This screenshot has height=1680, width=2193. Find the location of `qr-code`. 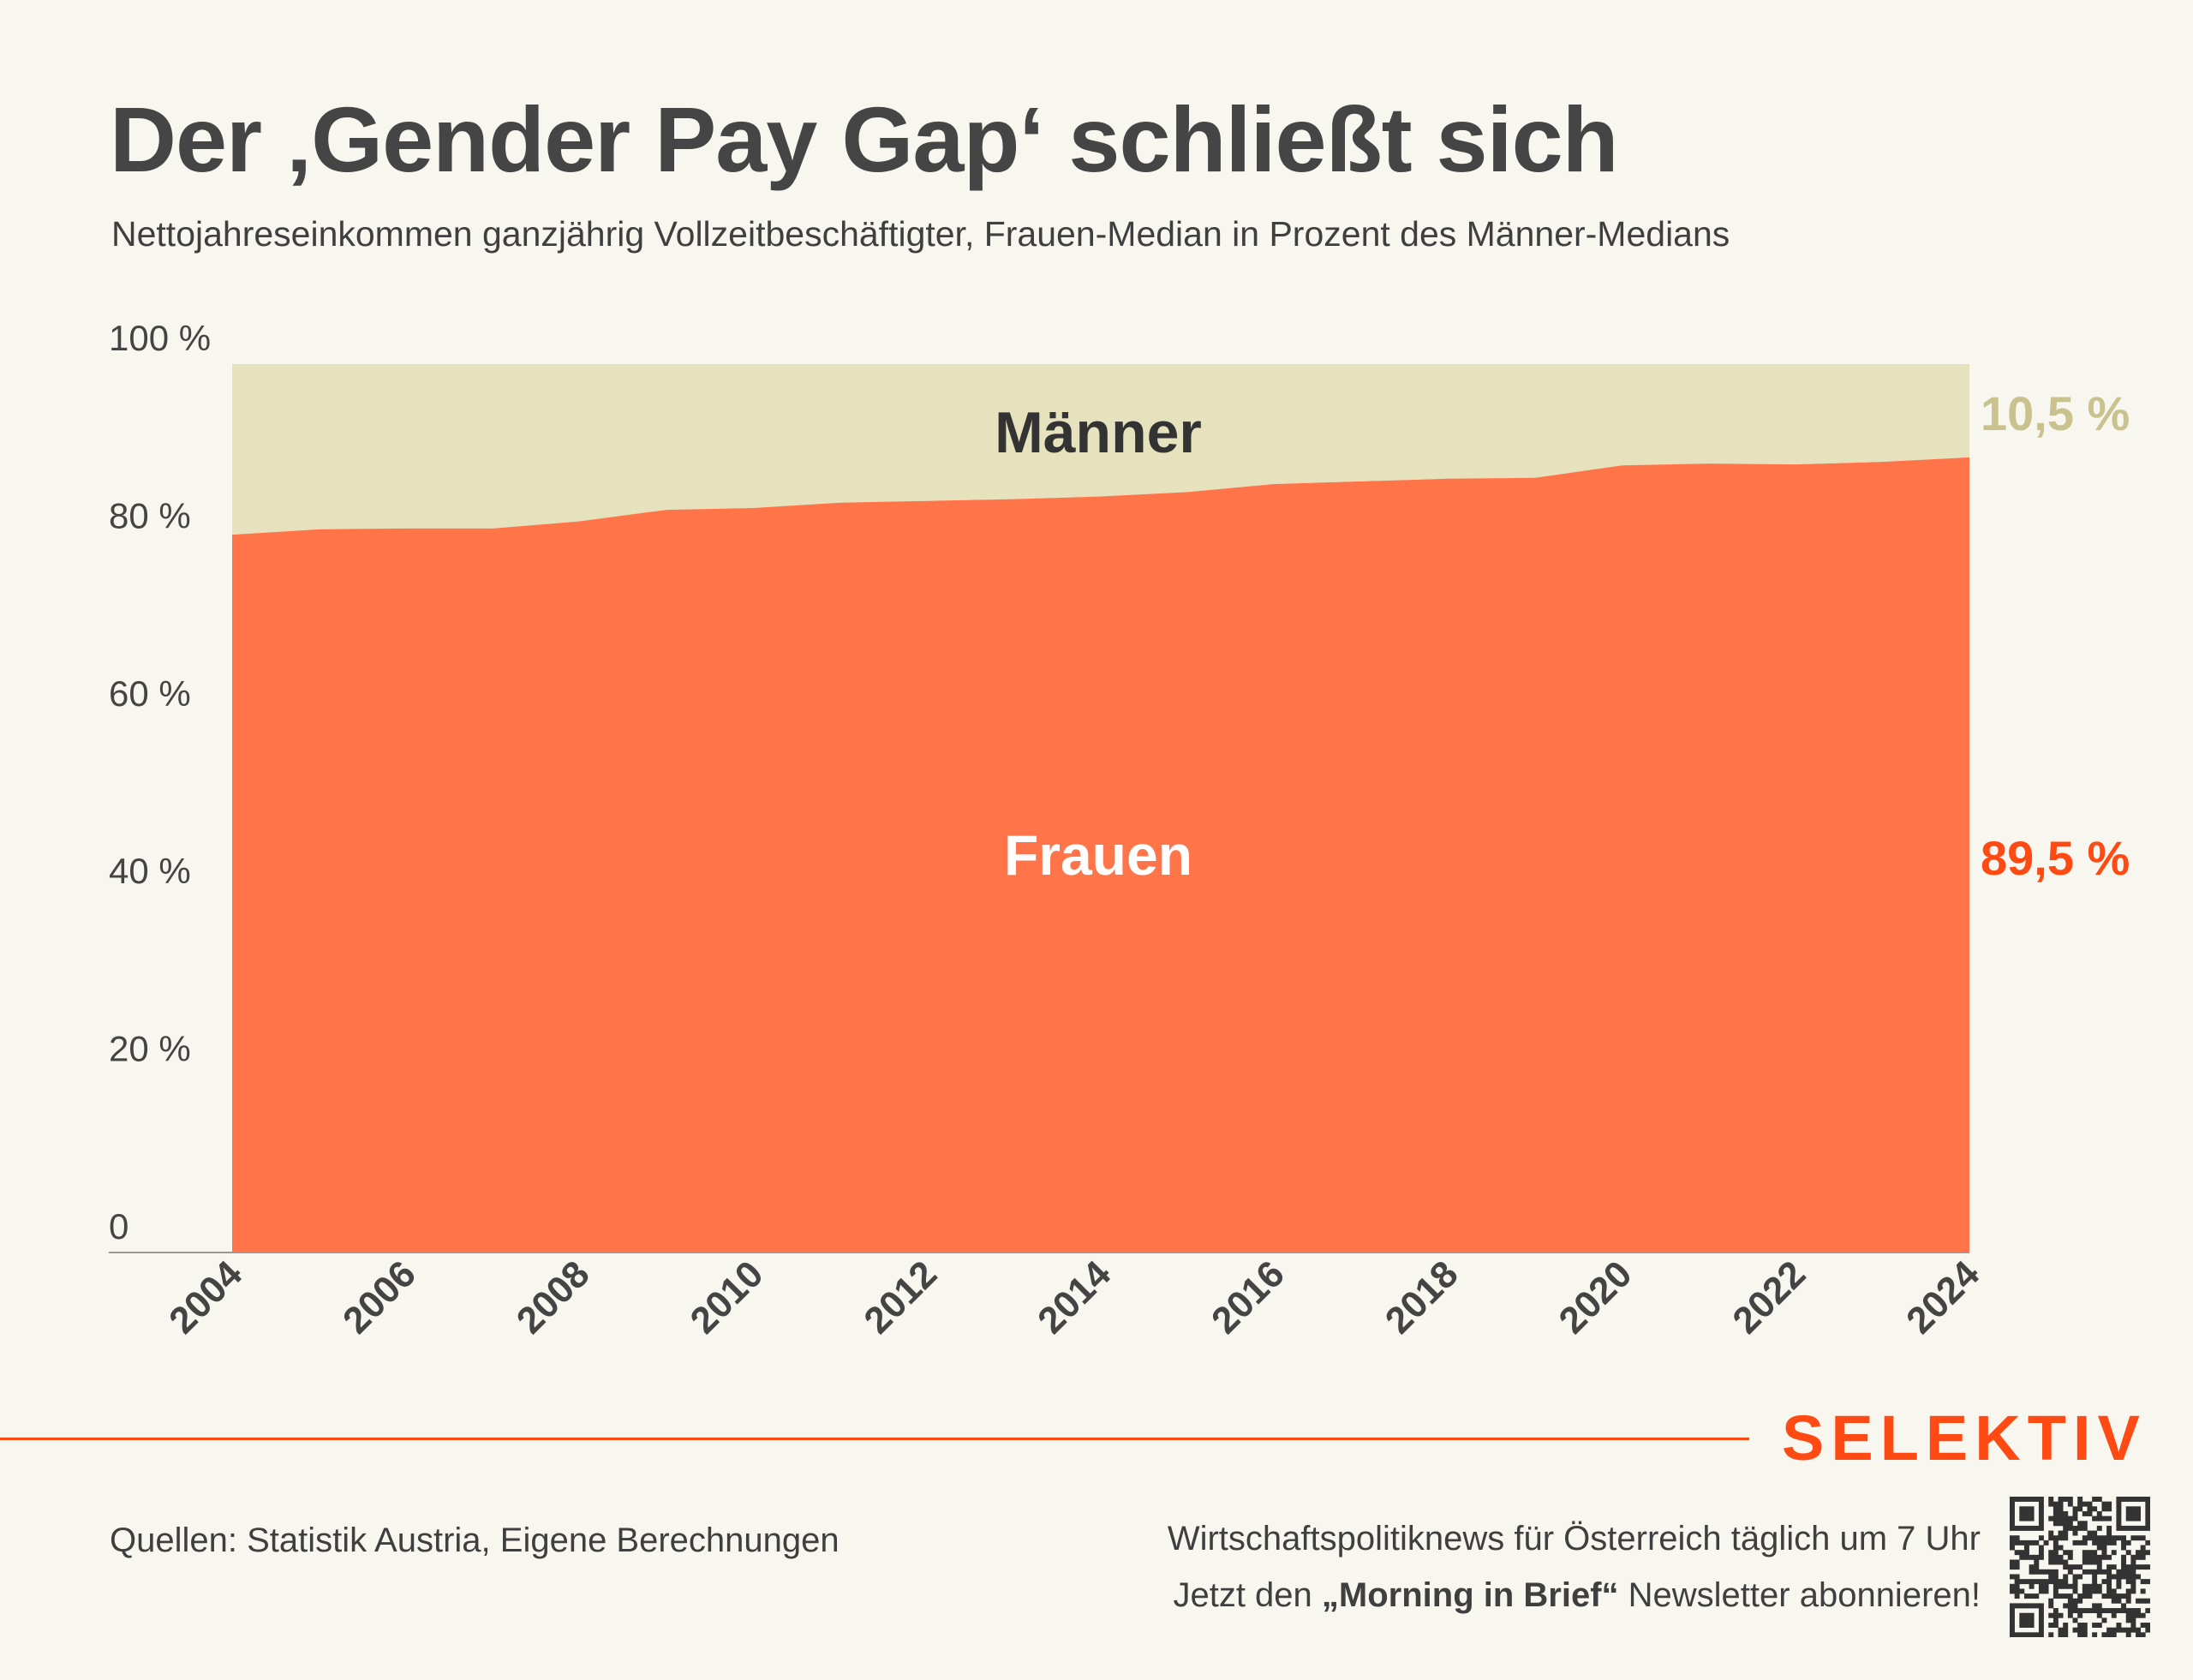

qr-code is located at coordinates (2080, 1567).